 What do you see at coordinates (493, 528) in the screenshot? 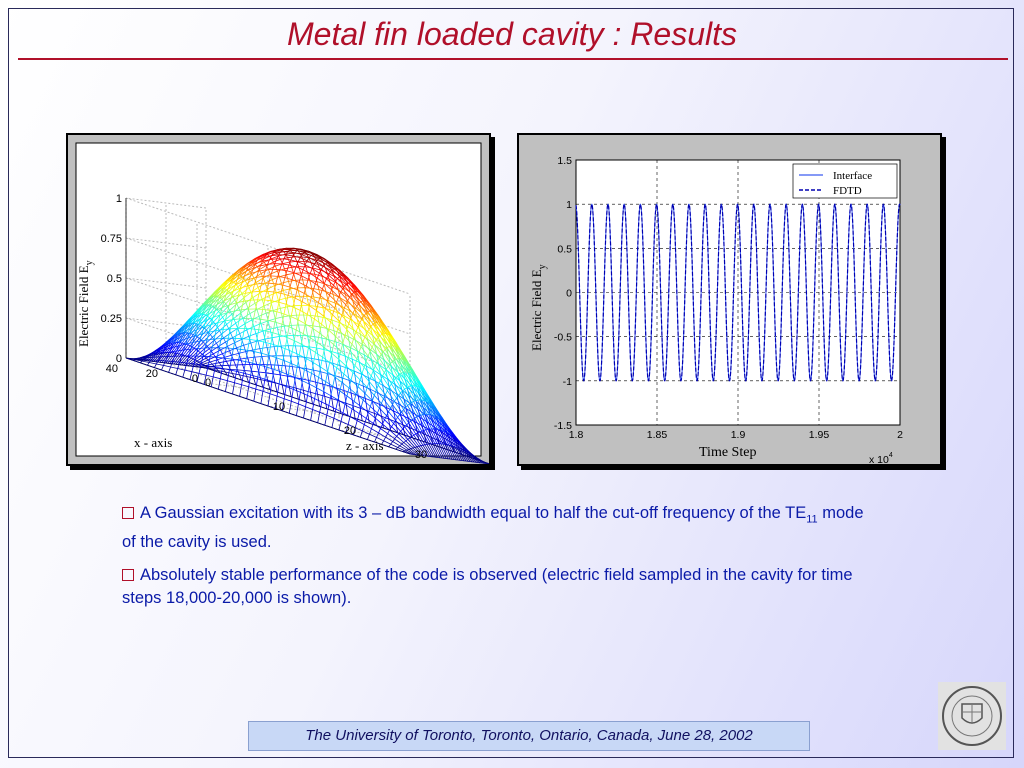
I see `bullet-1-text-end: mode of the cavity is used.` at bounding box center [493, 528].